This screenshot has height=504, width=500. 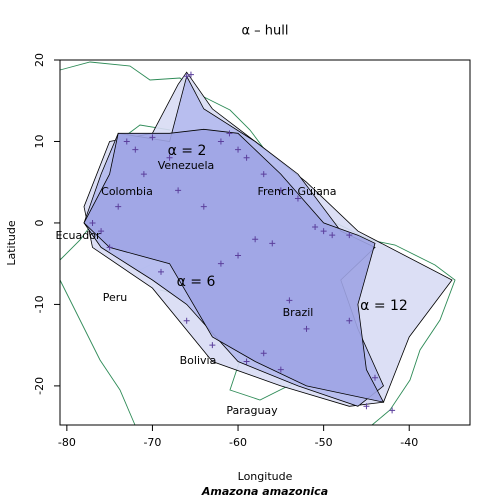 I want to click on y-tick-label: 10, so click(x=39, y=141).